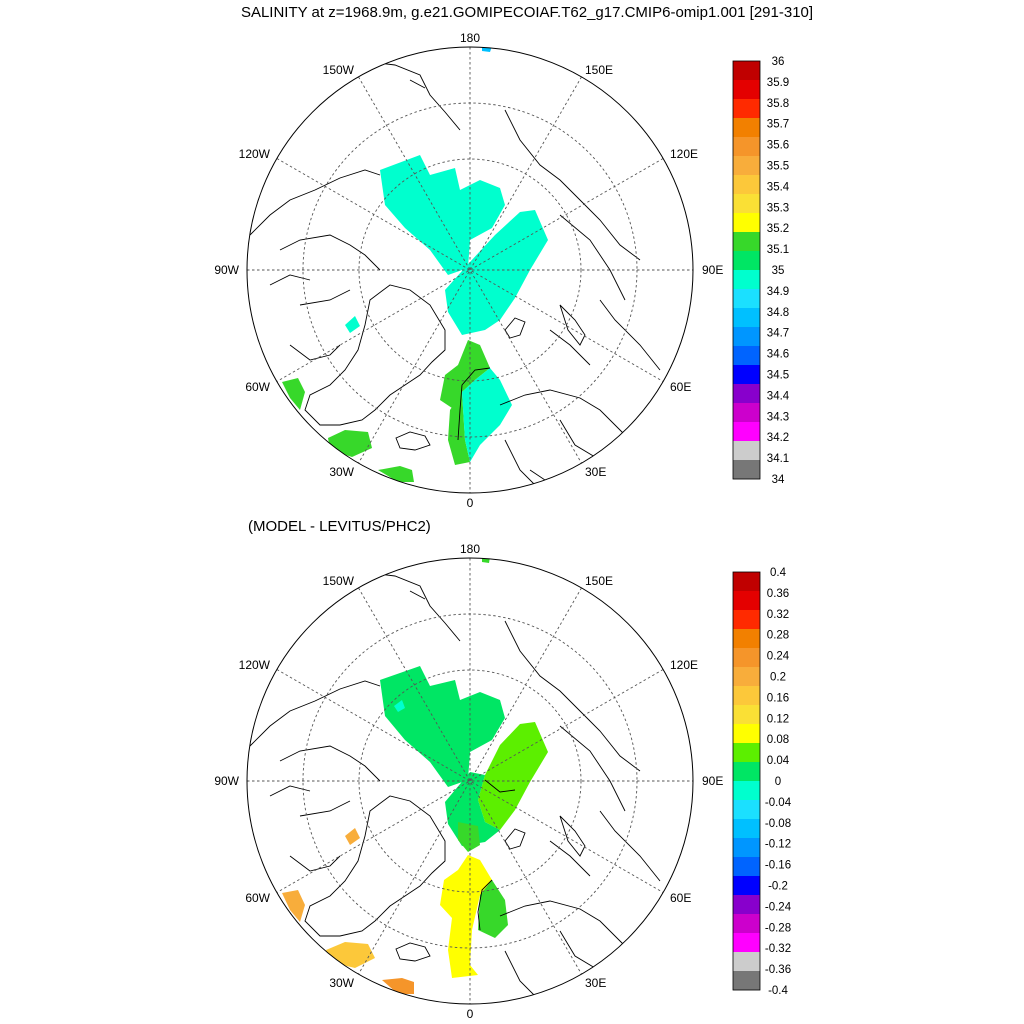  Describe the element at coordinates (778, 678) in the screenshot. I see `bottom-colorbar-label: 0.2` at that location.